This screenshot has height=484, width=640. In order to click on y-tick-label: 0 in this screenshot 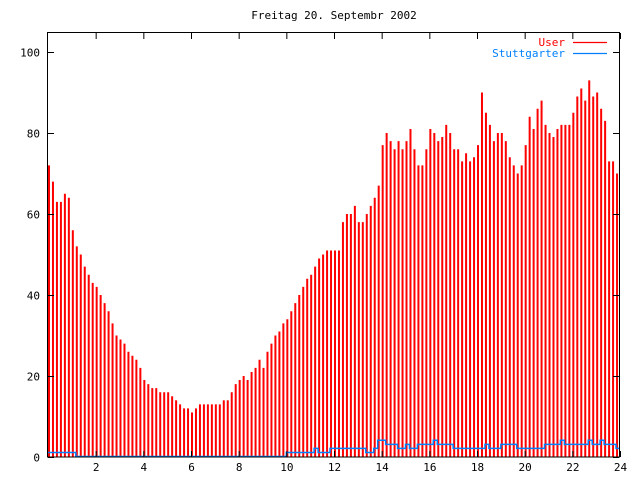, I will do `click(36, 458)`.